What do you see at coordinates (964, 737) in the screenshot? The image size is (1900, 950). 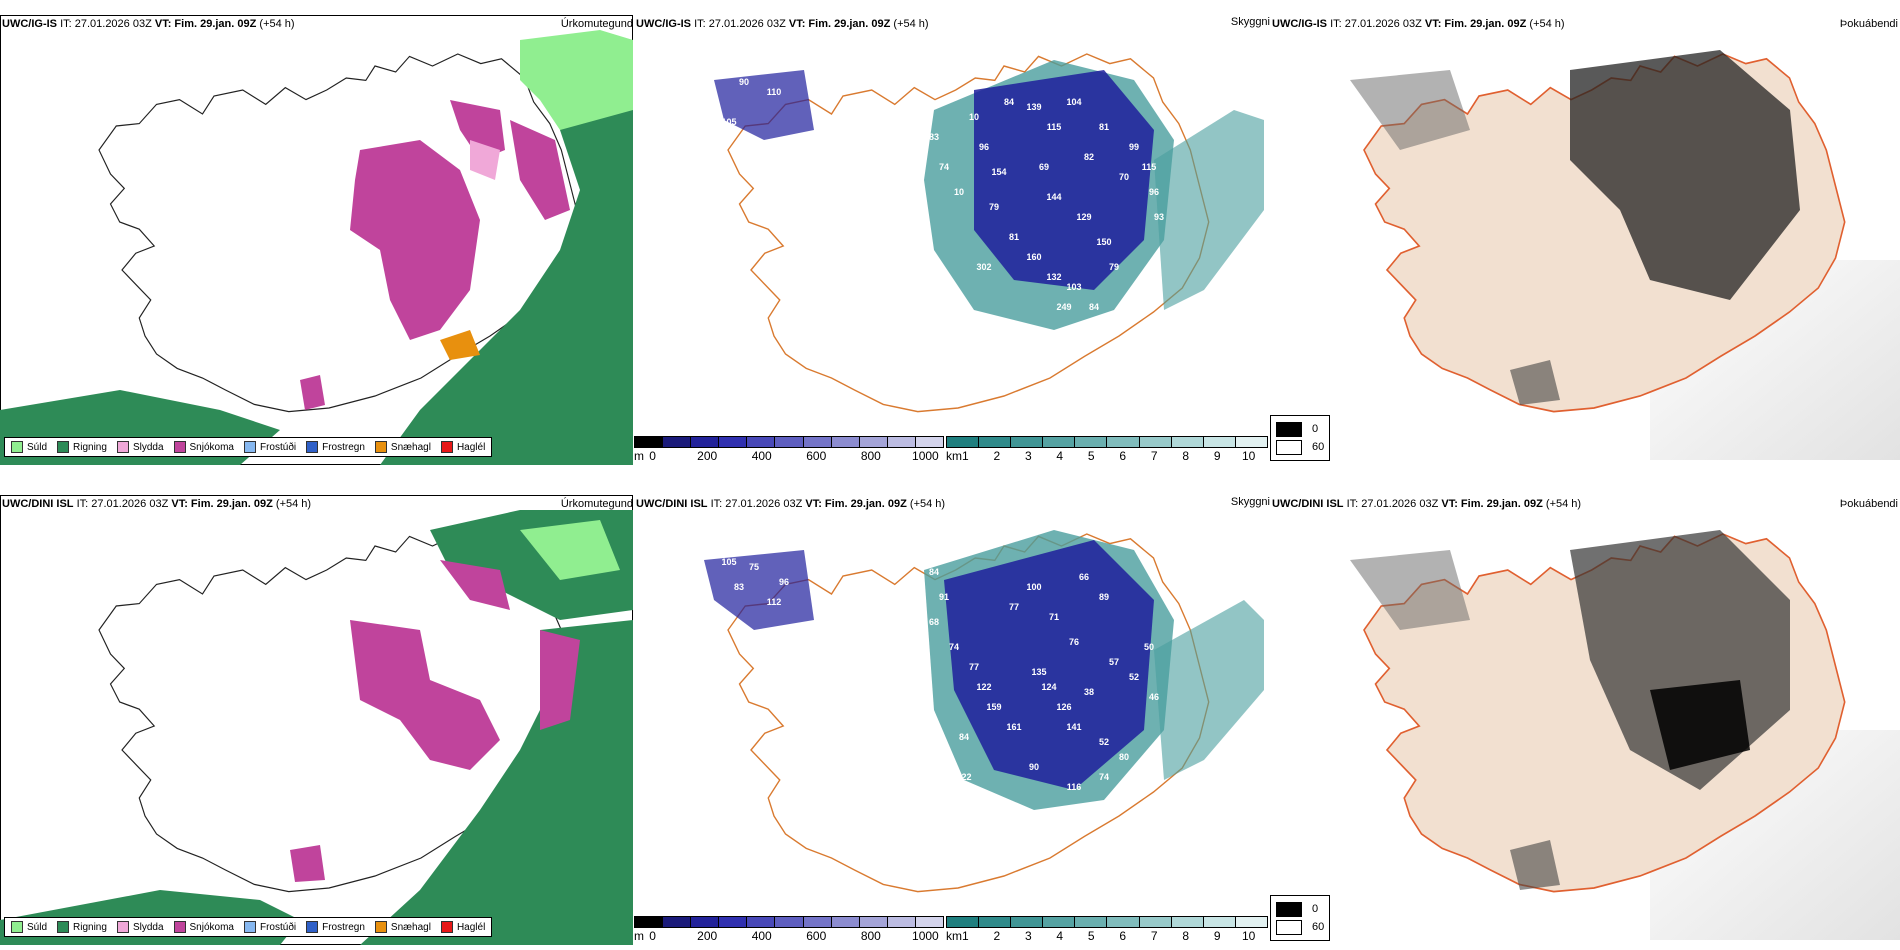 I see `cloud-base-value: 84` at bounding box center [964, 737].